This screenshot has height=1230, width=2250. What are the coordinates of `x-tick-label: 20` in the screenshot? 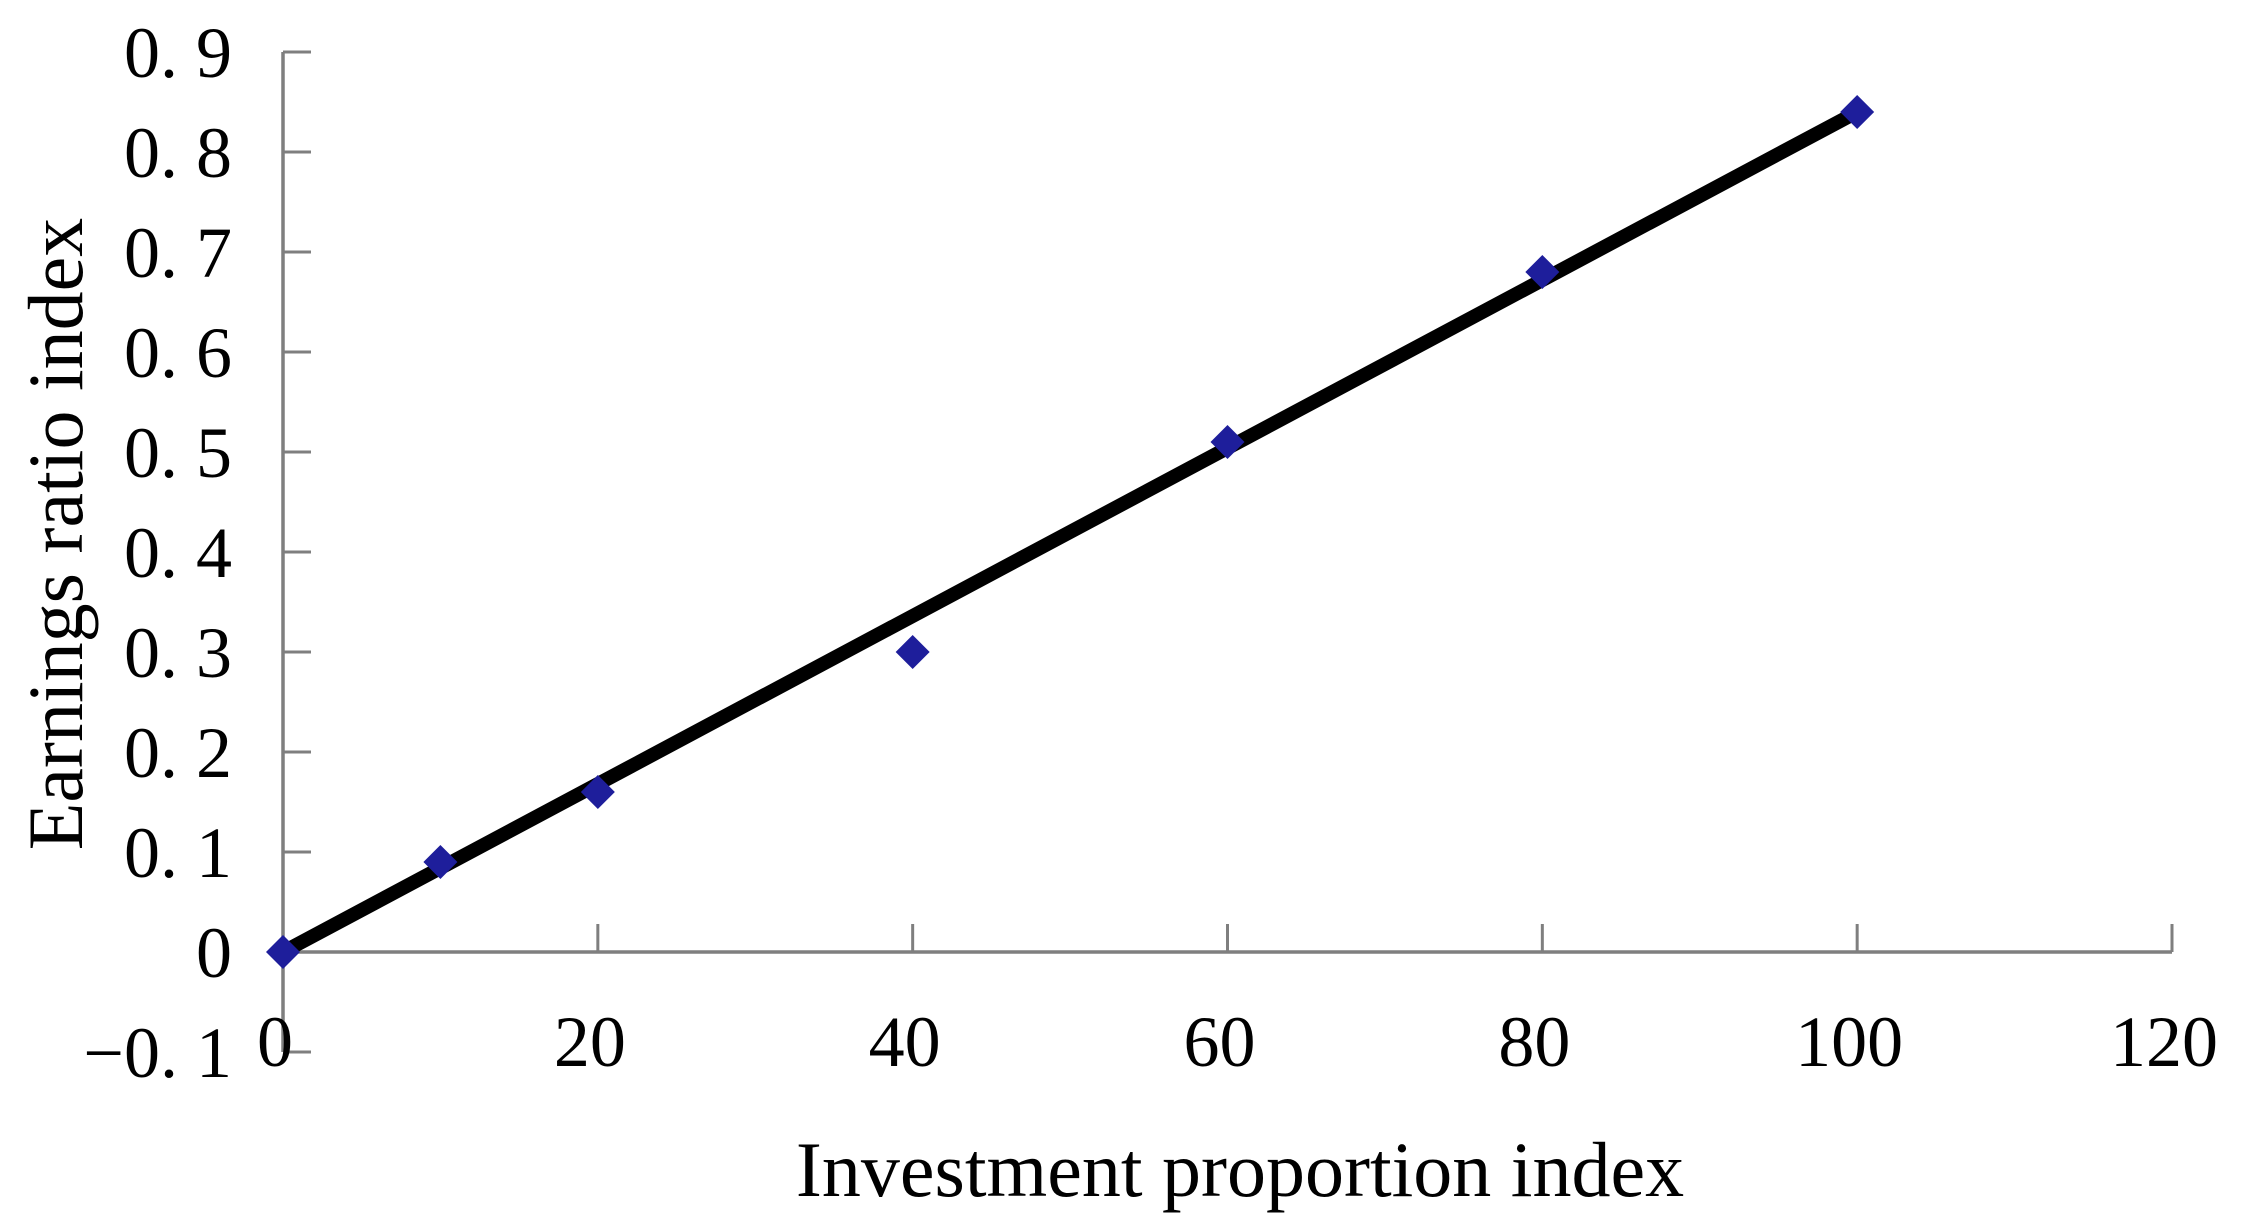 It's located at (590, 1042).